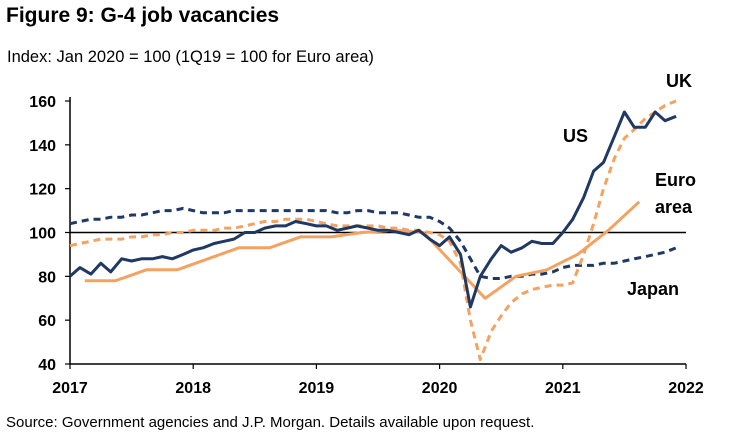 This screenshot has width=737, height=444. I want to click on x-tick-label: 2020, so click(440, 388).